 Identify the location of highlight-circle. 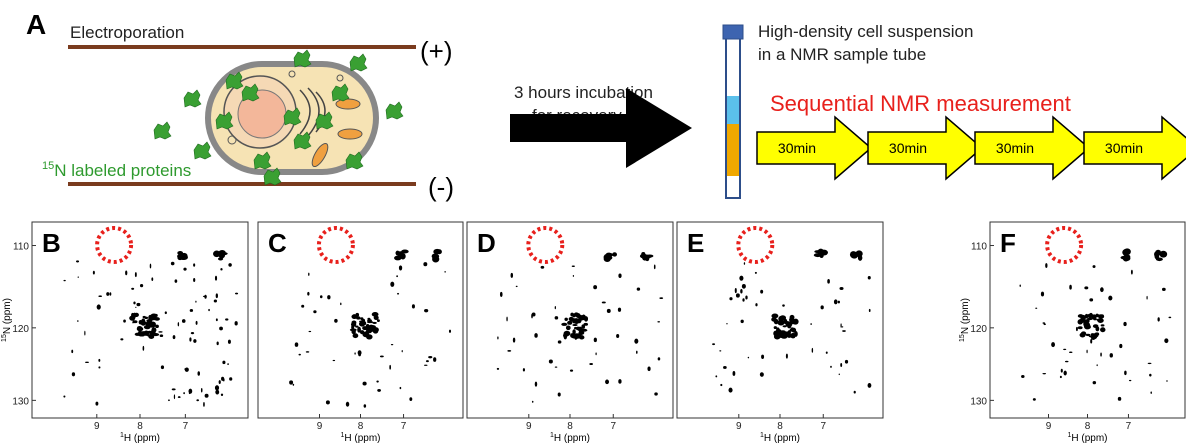
(1064, 245).